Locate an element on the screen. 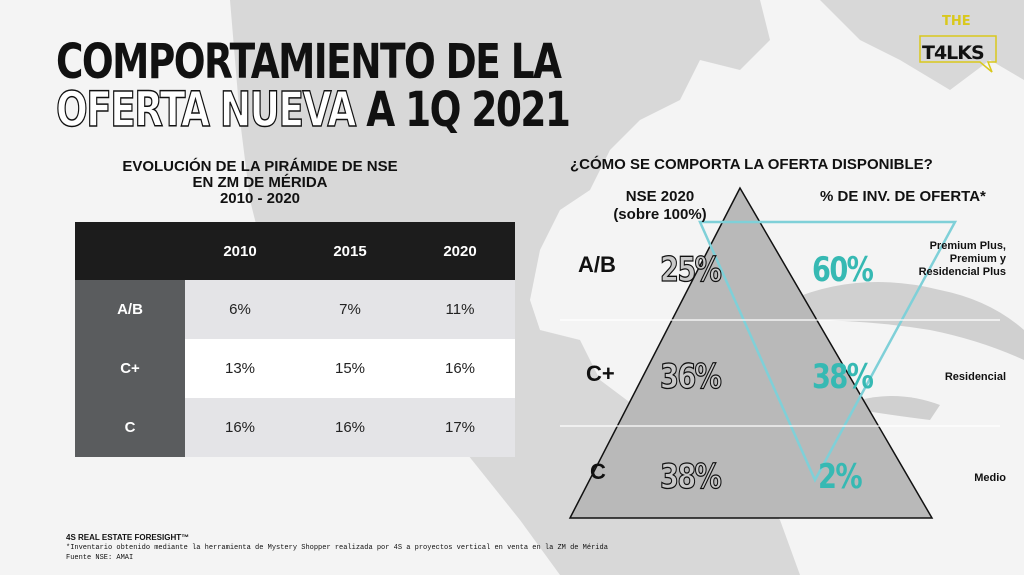 This screenshot has height=575, width=1024. row-label: C+ is located at coordinates (130, 368).